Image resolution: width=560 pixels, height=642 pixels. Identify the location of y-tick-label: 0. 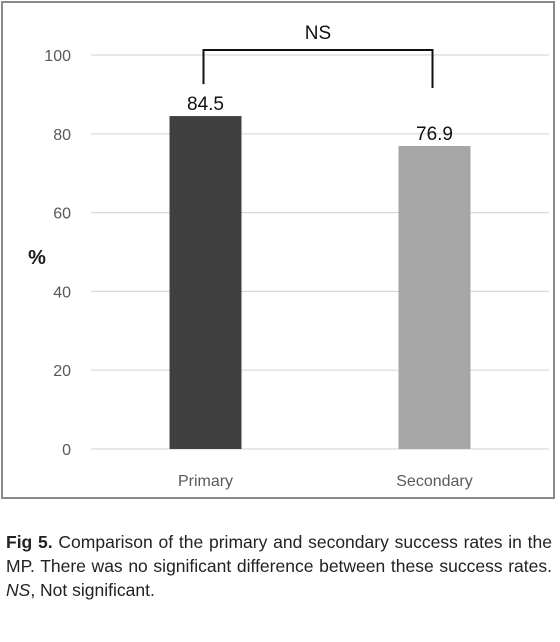
(66, 450).